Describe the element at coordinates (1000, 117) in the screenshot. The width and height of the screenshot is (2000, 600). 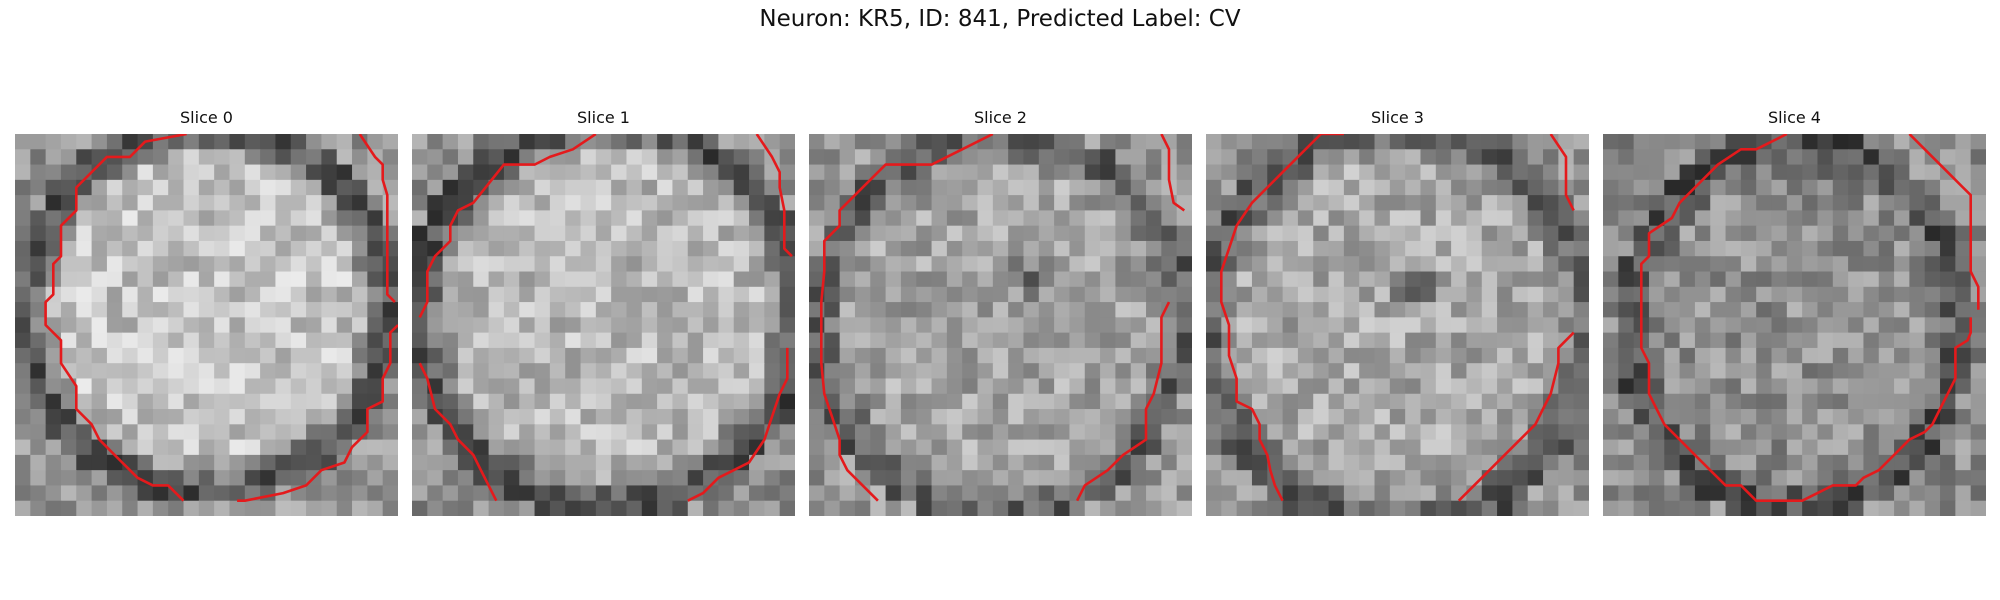
I see `slice-title: Slice 2` at that location.